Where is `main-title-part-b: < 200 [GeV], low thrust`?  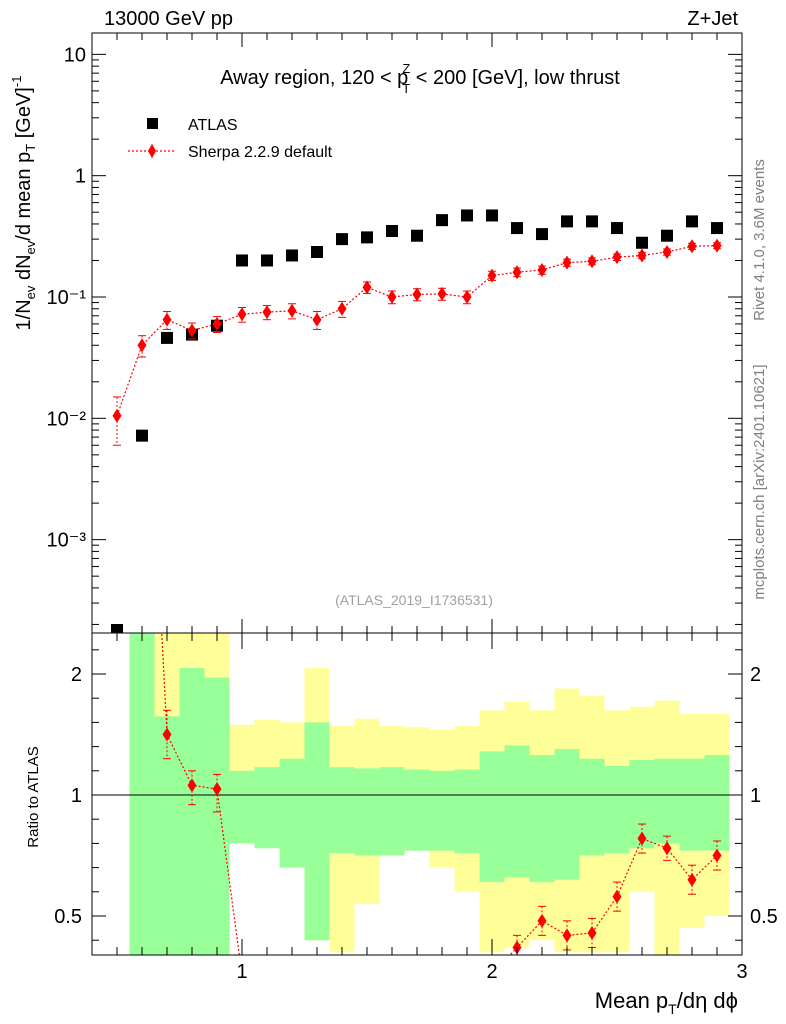 main-title-part-b: < 200 [GeV], low thrust is located at coordinates (515, 78).